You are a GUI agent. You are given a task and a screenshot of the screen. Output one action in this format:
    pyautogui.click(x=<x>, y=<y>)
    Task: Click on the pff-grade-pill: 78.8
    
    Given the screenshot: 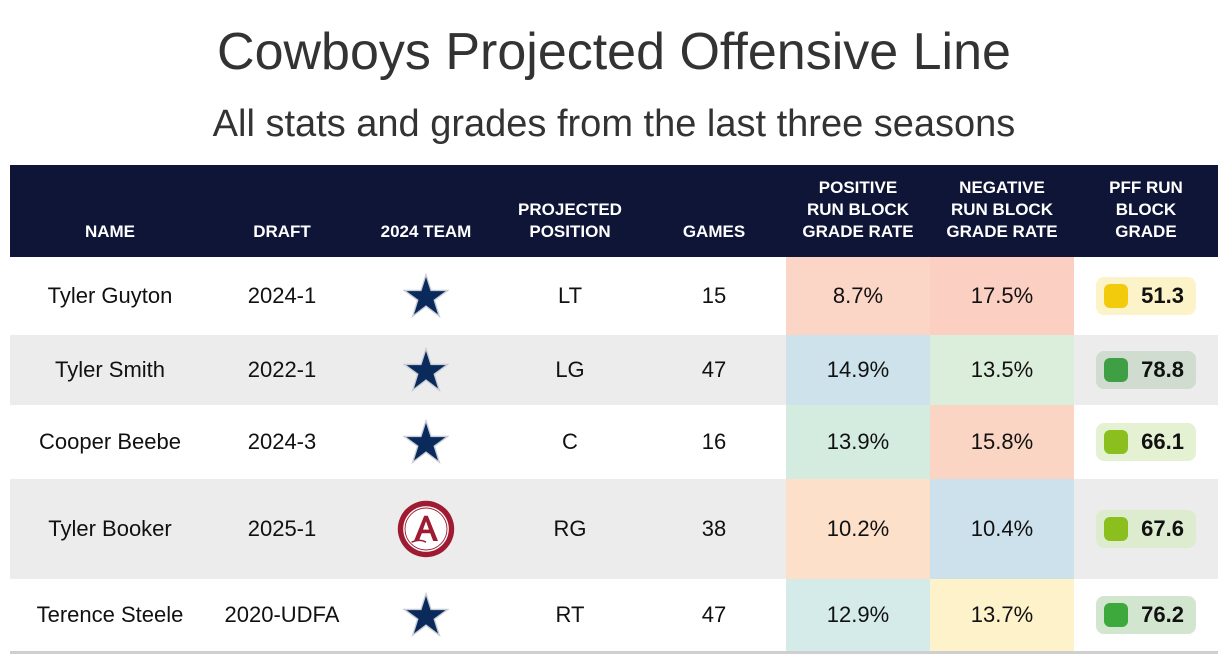 What is the action you would take?
    pyautogui.click(x=1146, y=370)
    